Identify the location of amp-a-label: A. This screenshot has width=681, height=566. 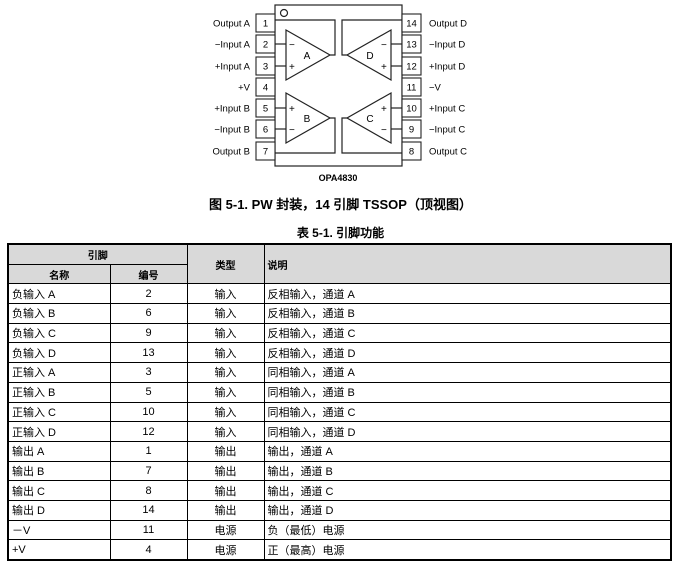
(307, 56).